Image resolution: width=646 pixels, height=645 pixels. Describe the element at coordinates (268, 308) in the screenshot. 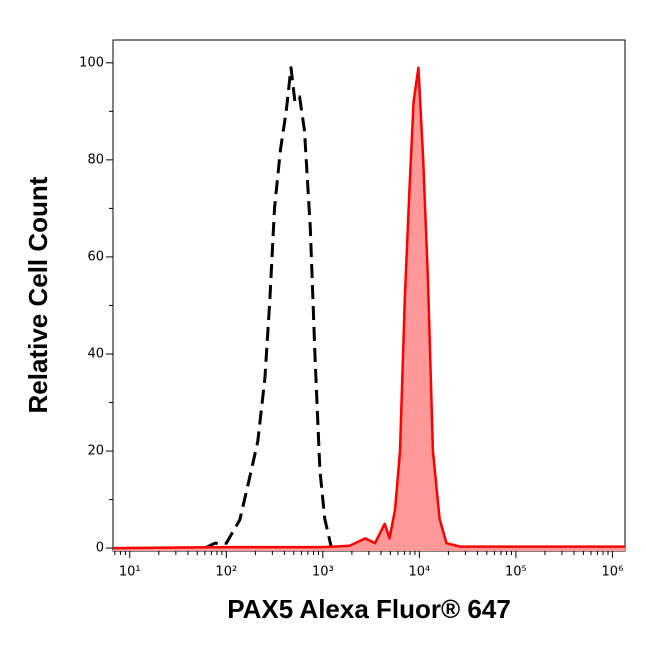

I see `line` at that location.